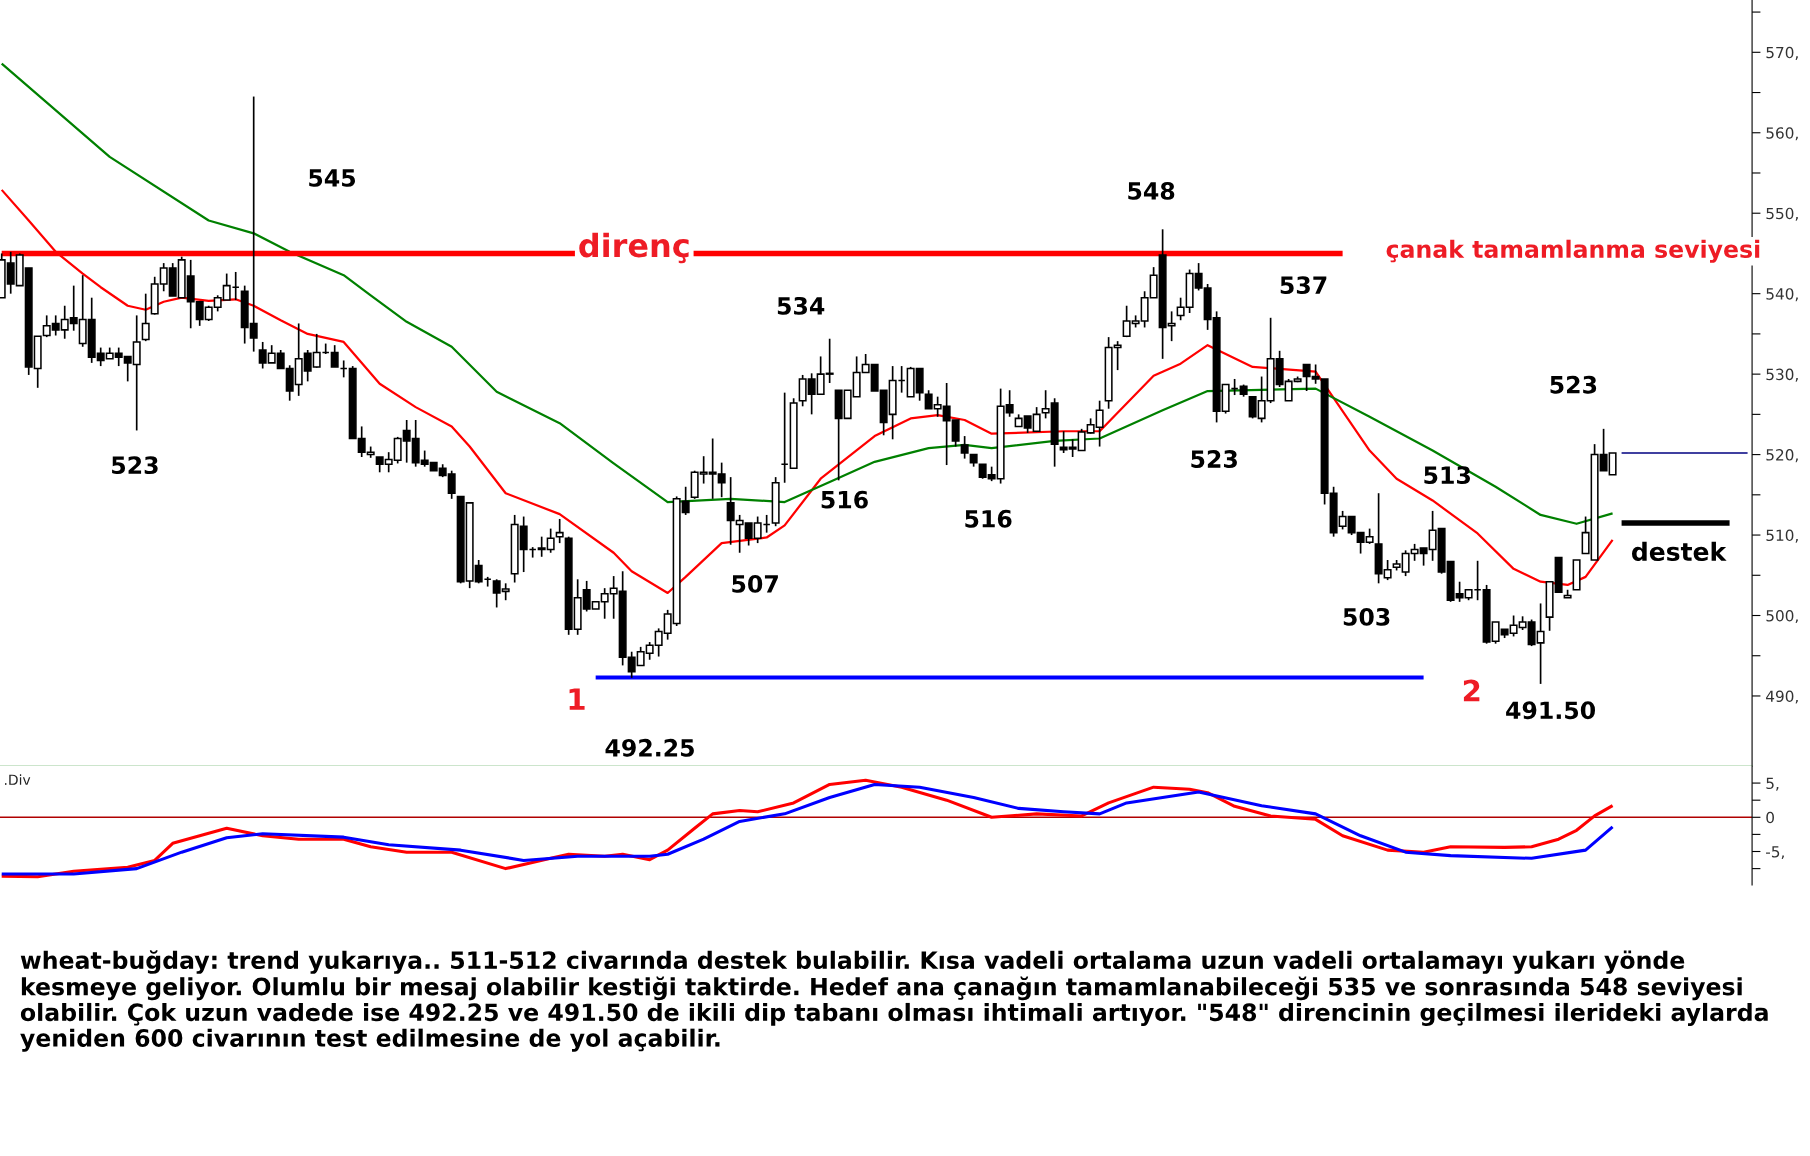 This screenshot has height=1156, width=1810. Describe the element at coordinates (1782, 536) in the screenshot. I see `y-tick-label: 510,` at that location.